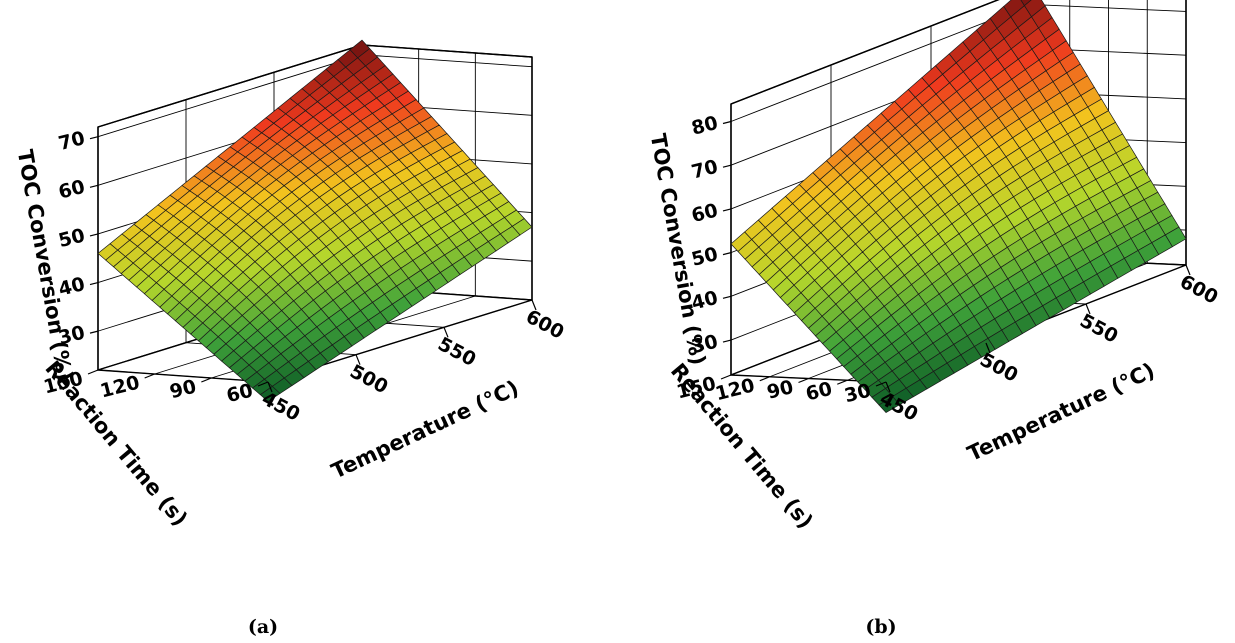 This screenshot has height=643, width=1235. Describe the element at coordinates (71, 238) in the screenshot. I see `z-tick-label: 50` at that location.